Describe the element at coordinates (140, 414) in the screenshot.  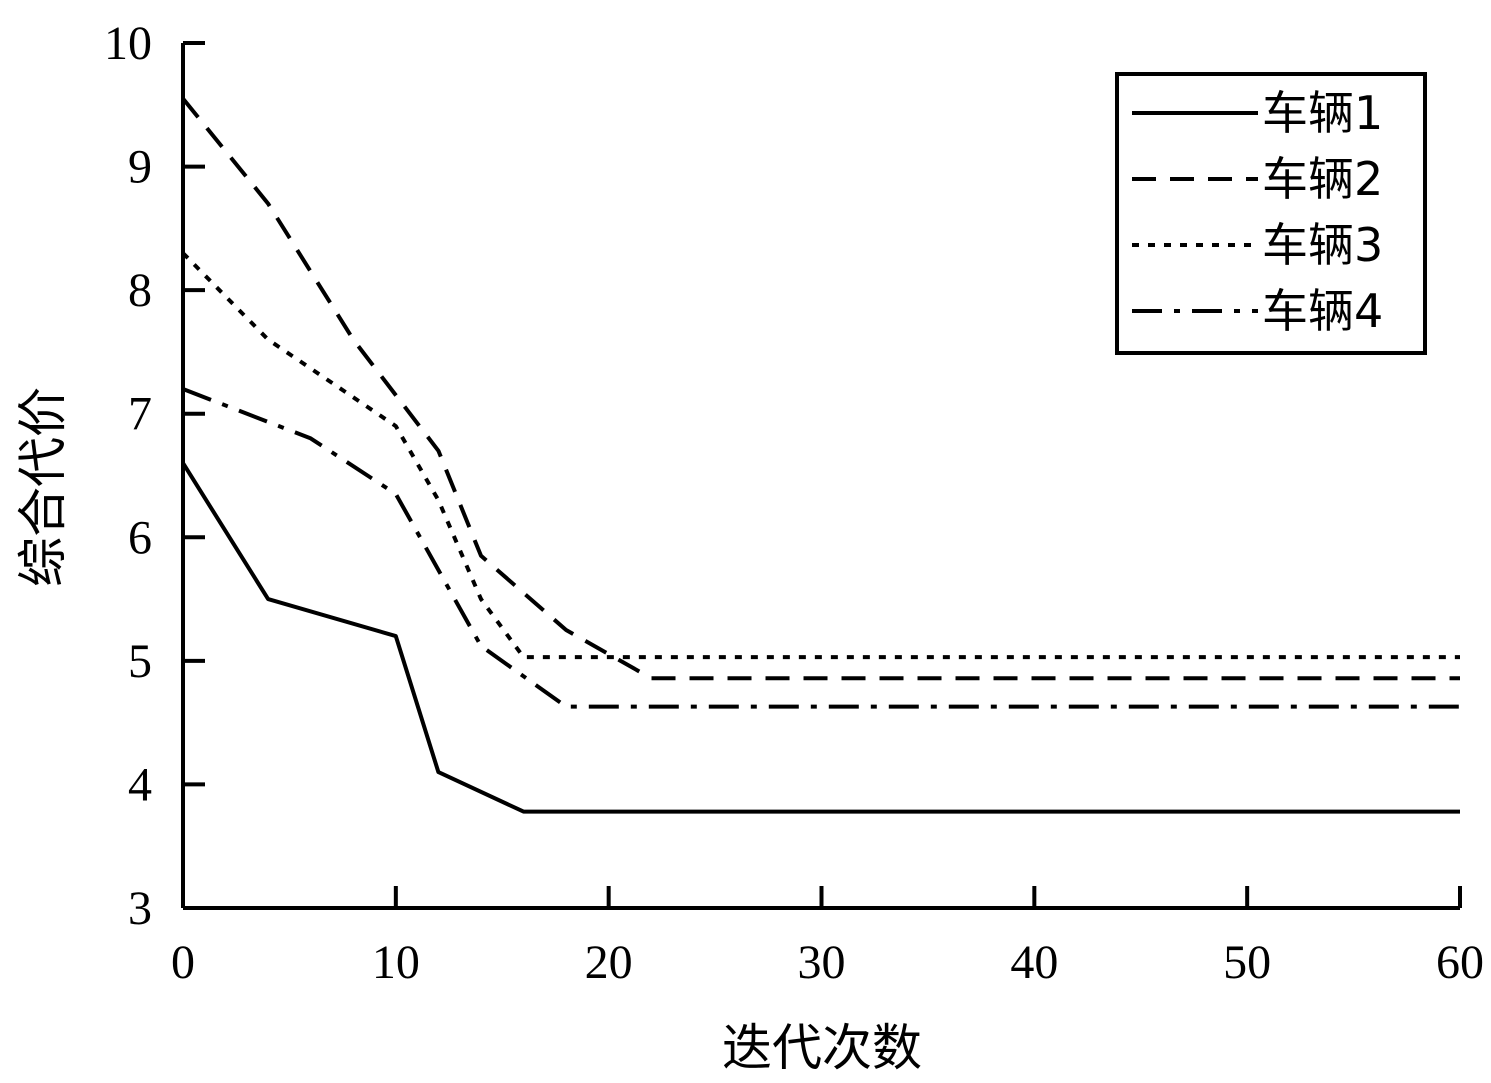
I see `y-tick-label: 7` at that location.